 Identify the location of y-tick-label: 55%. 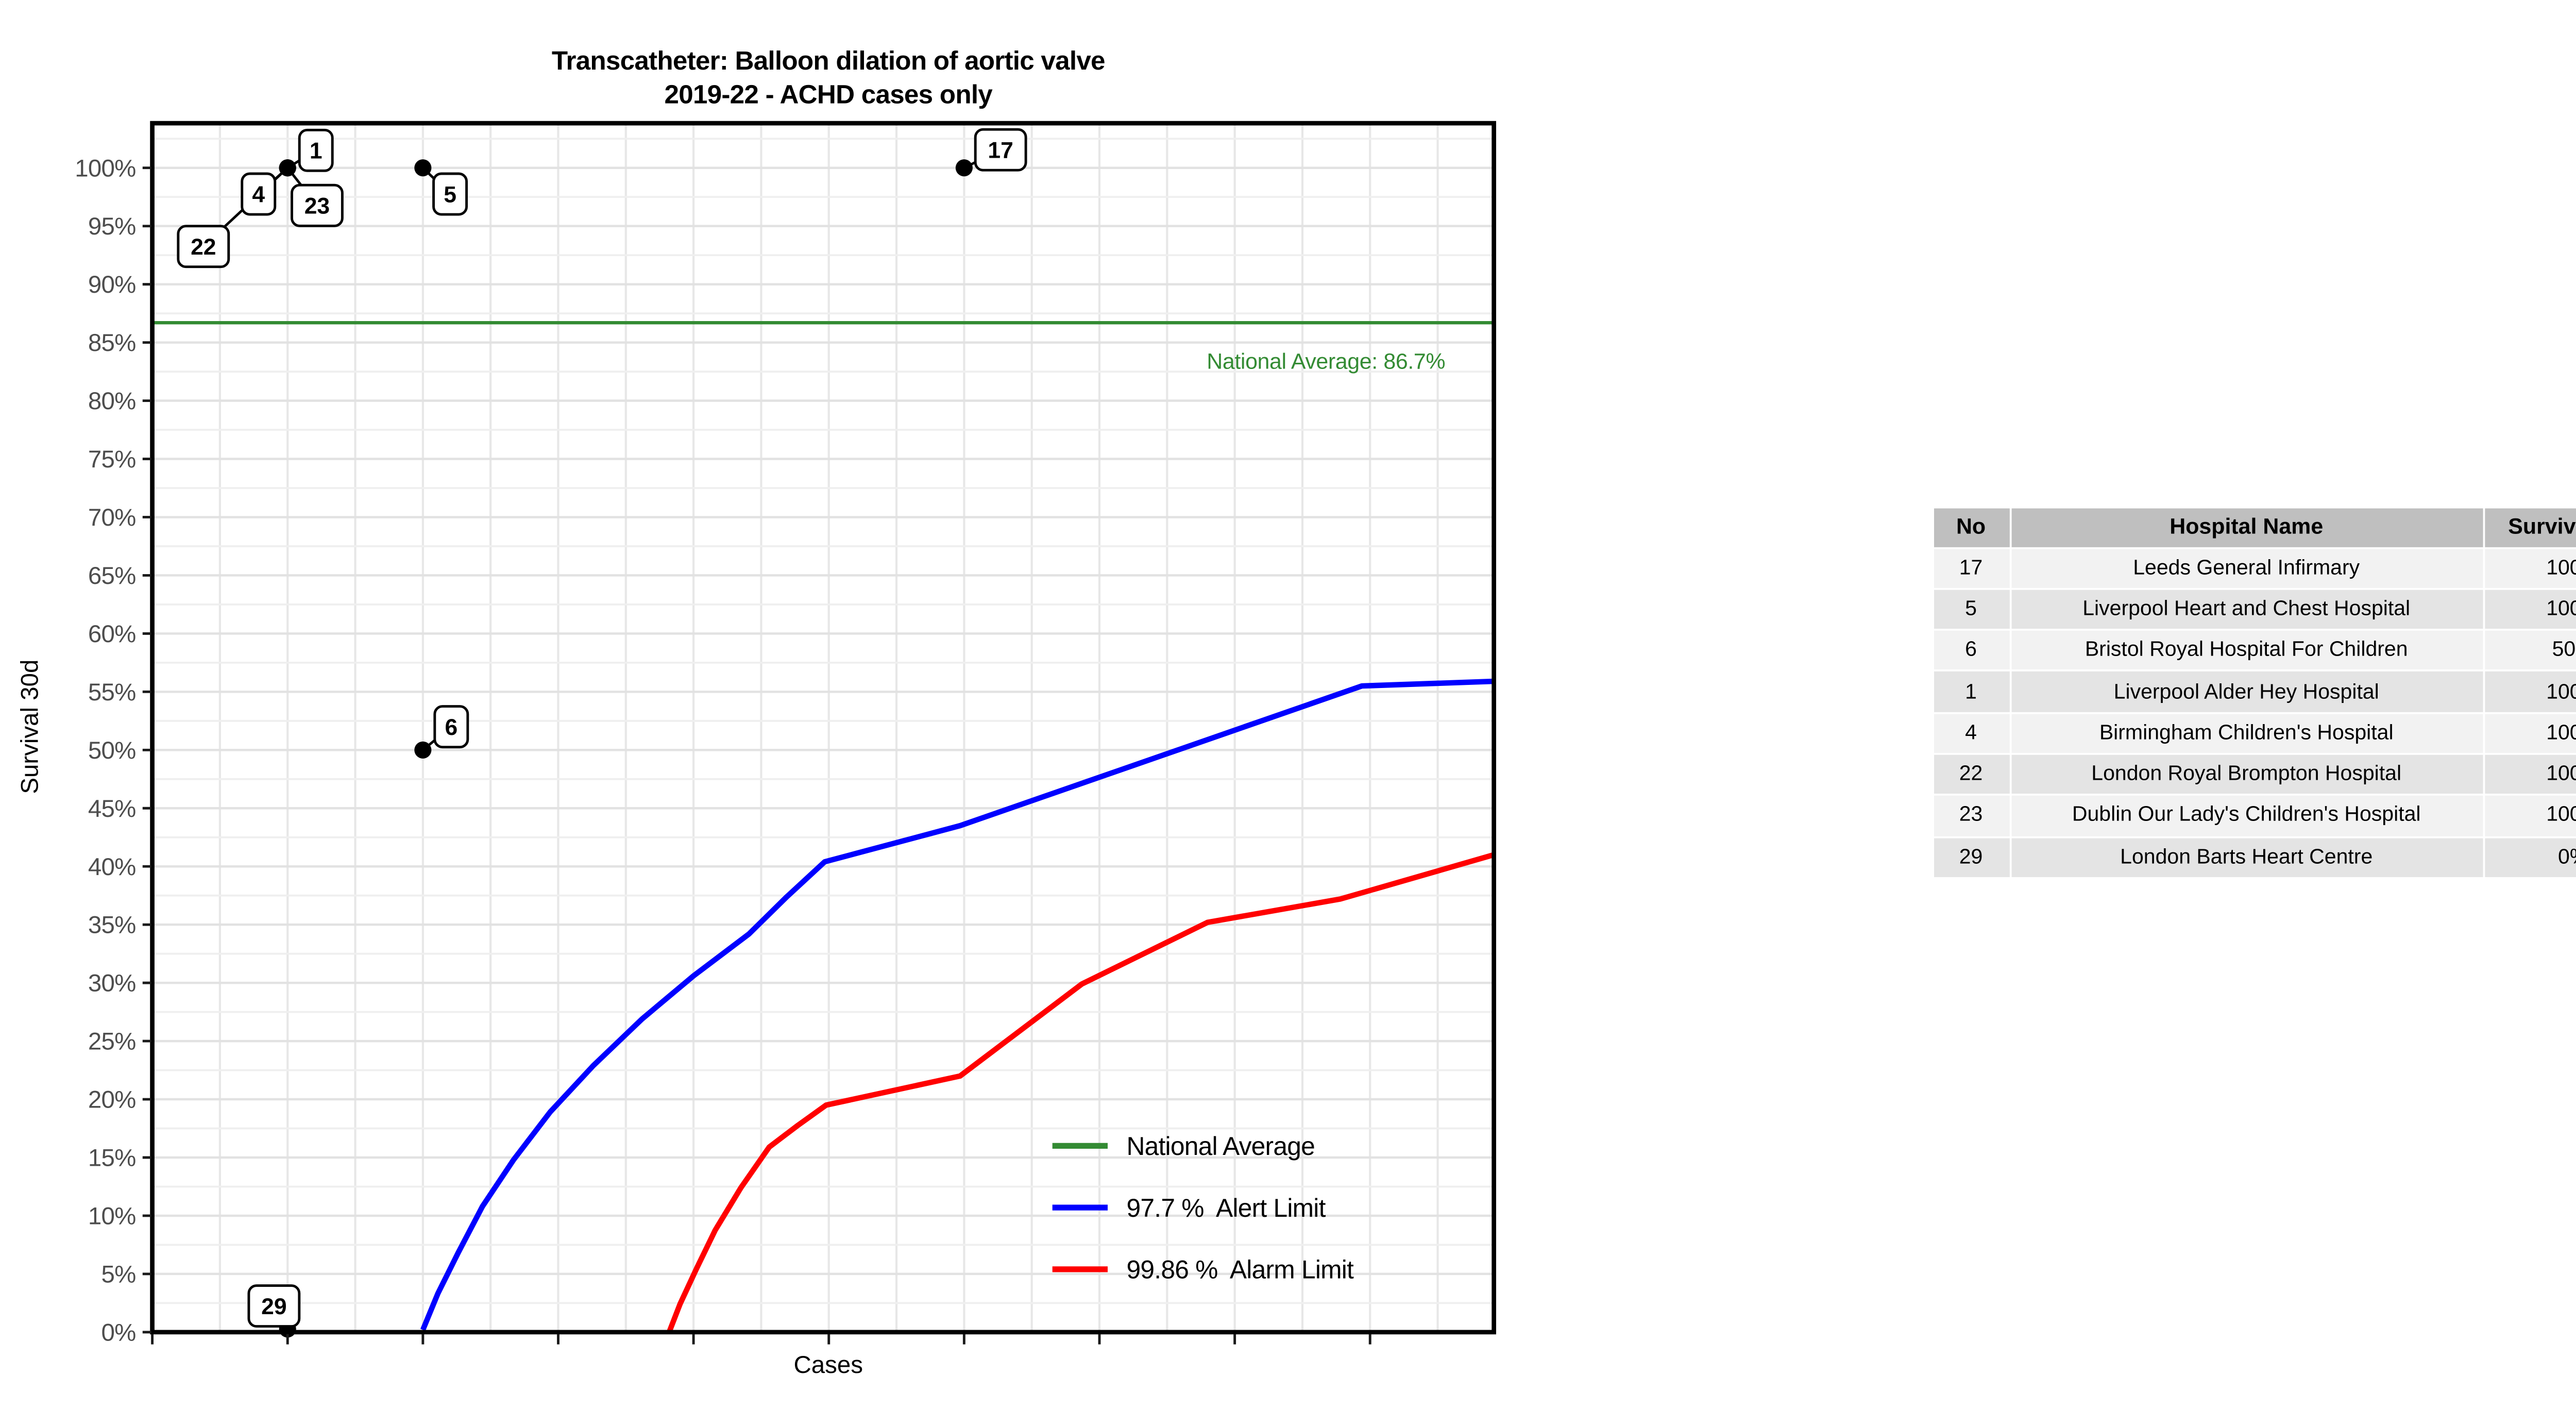
(112, 692).